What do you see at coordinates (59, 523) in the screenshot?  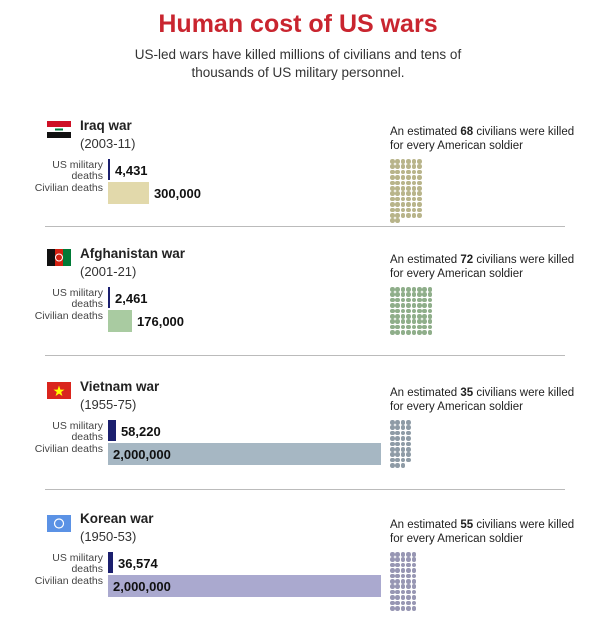 I see `flag-un` at bounding box center [59, 523].